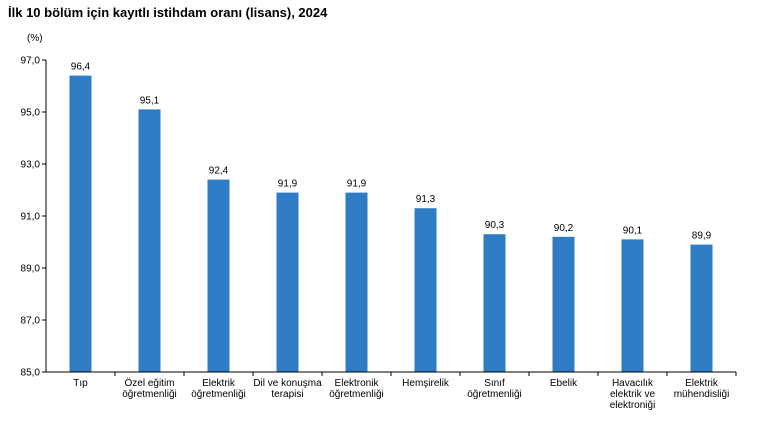  I want to click on data-label: 90,1, so click(633, 230).